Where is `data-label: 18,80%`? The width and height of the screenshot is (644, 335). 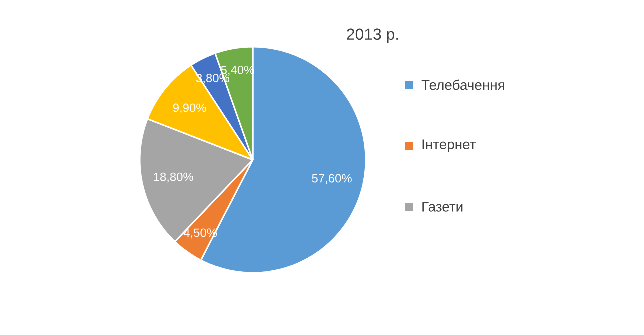
data-label: 18,80% is located at coordinates (174, 177).